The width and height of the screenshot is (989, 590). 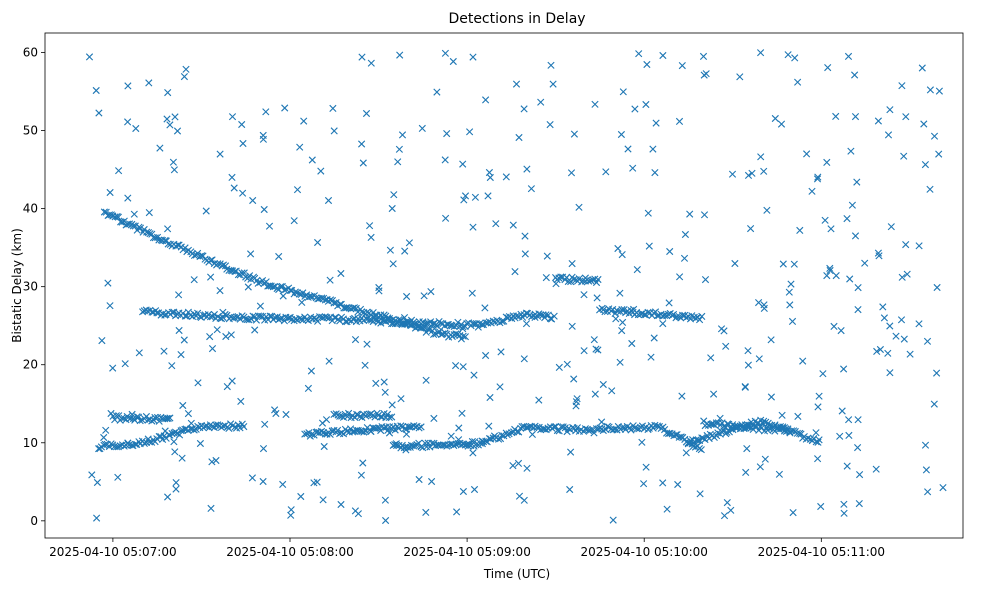 What do you see at coordinates (466, 552) in the screenshot?
I see `x-tick-label: 2025-04-10 05:09:00` at bounding box center [466, 552].